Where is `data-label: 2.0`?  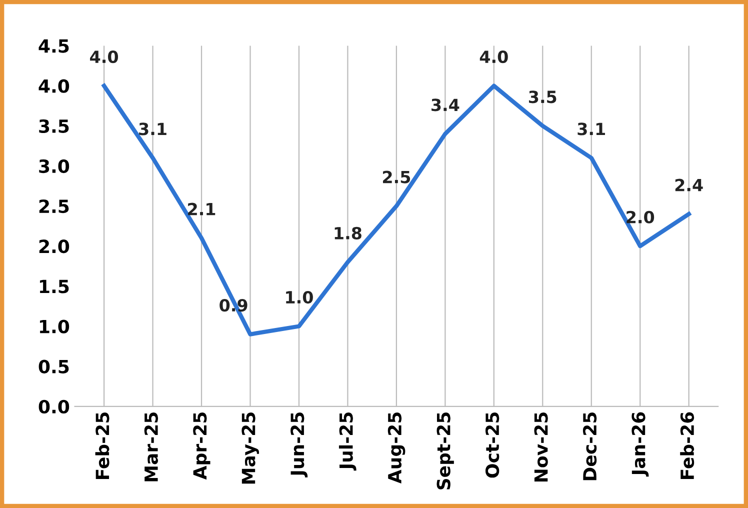
data-label: 2.0 is located at coordinates (640, 217).